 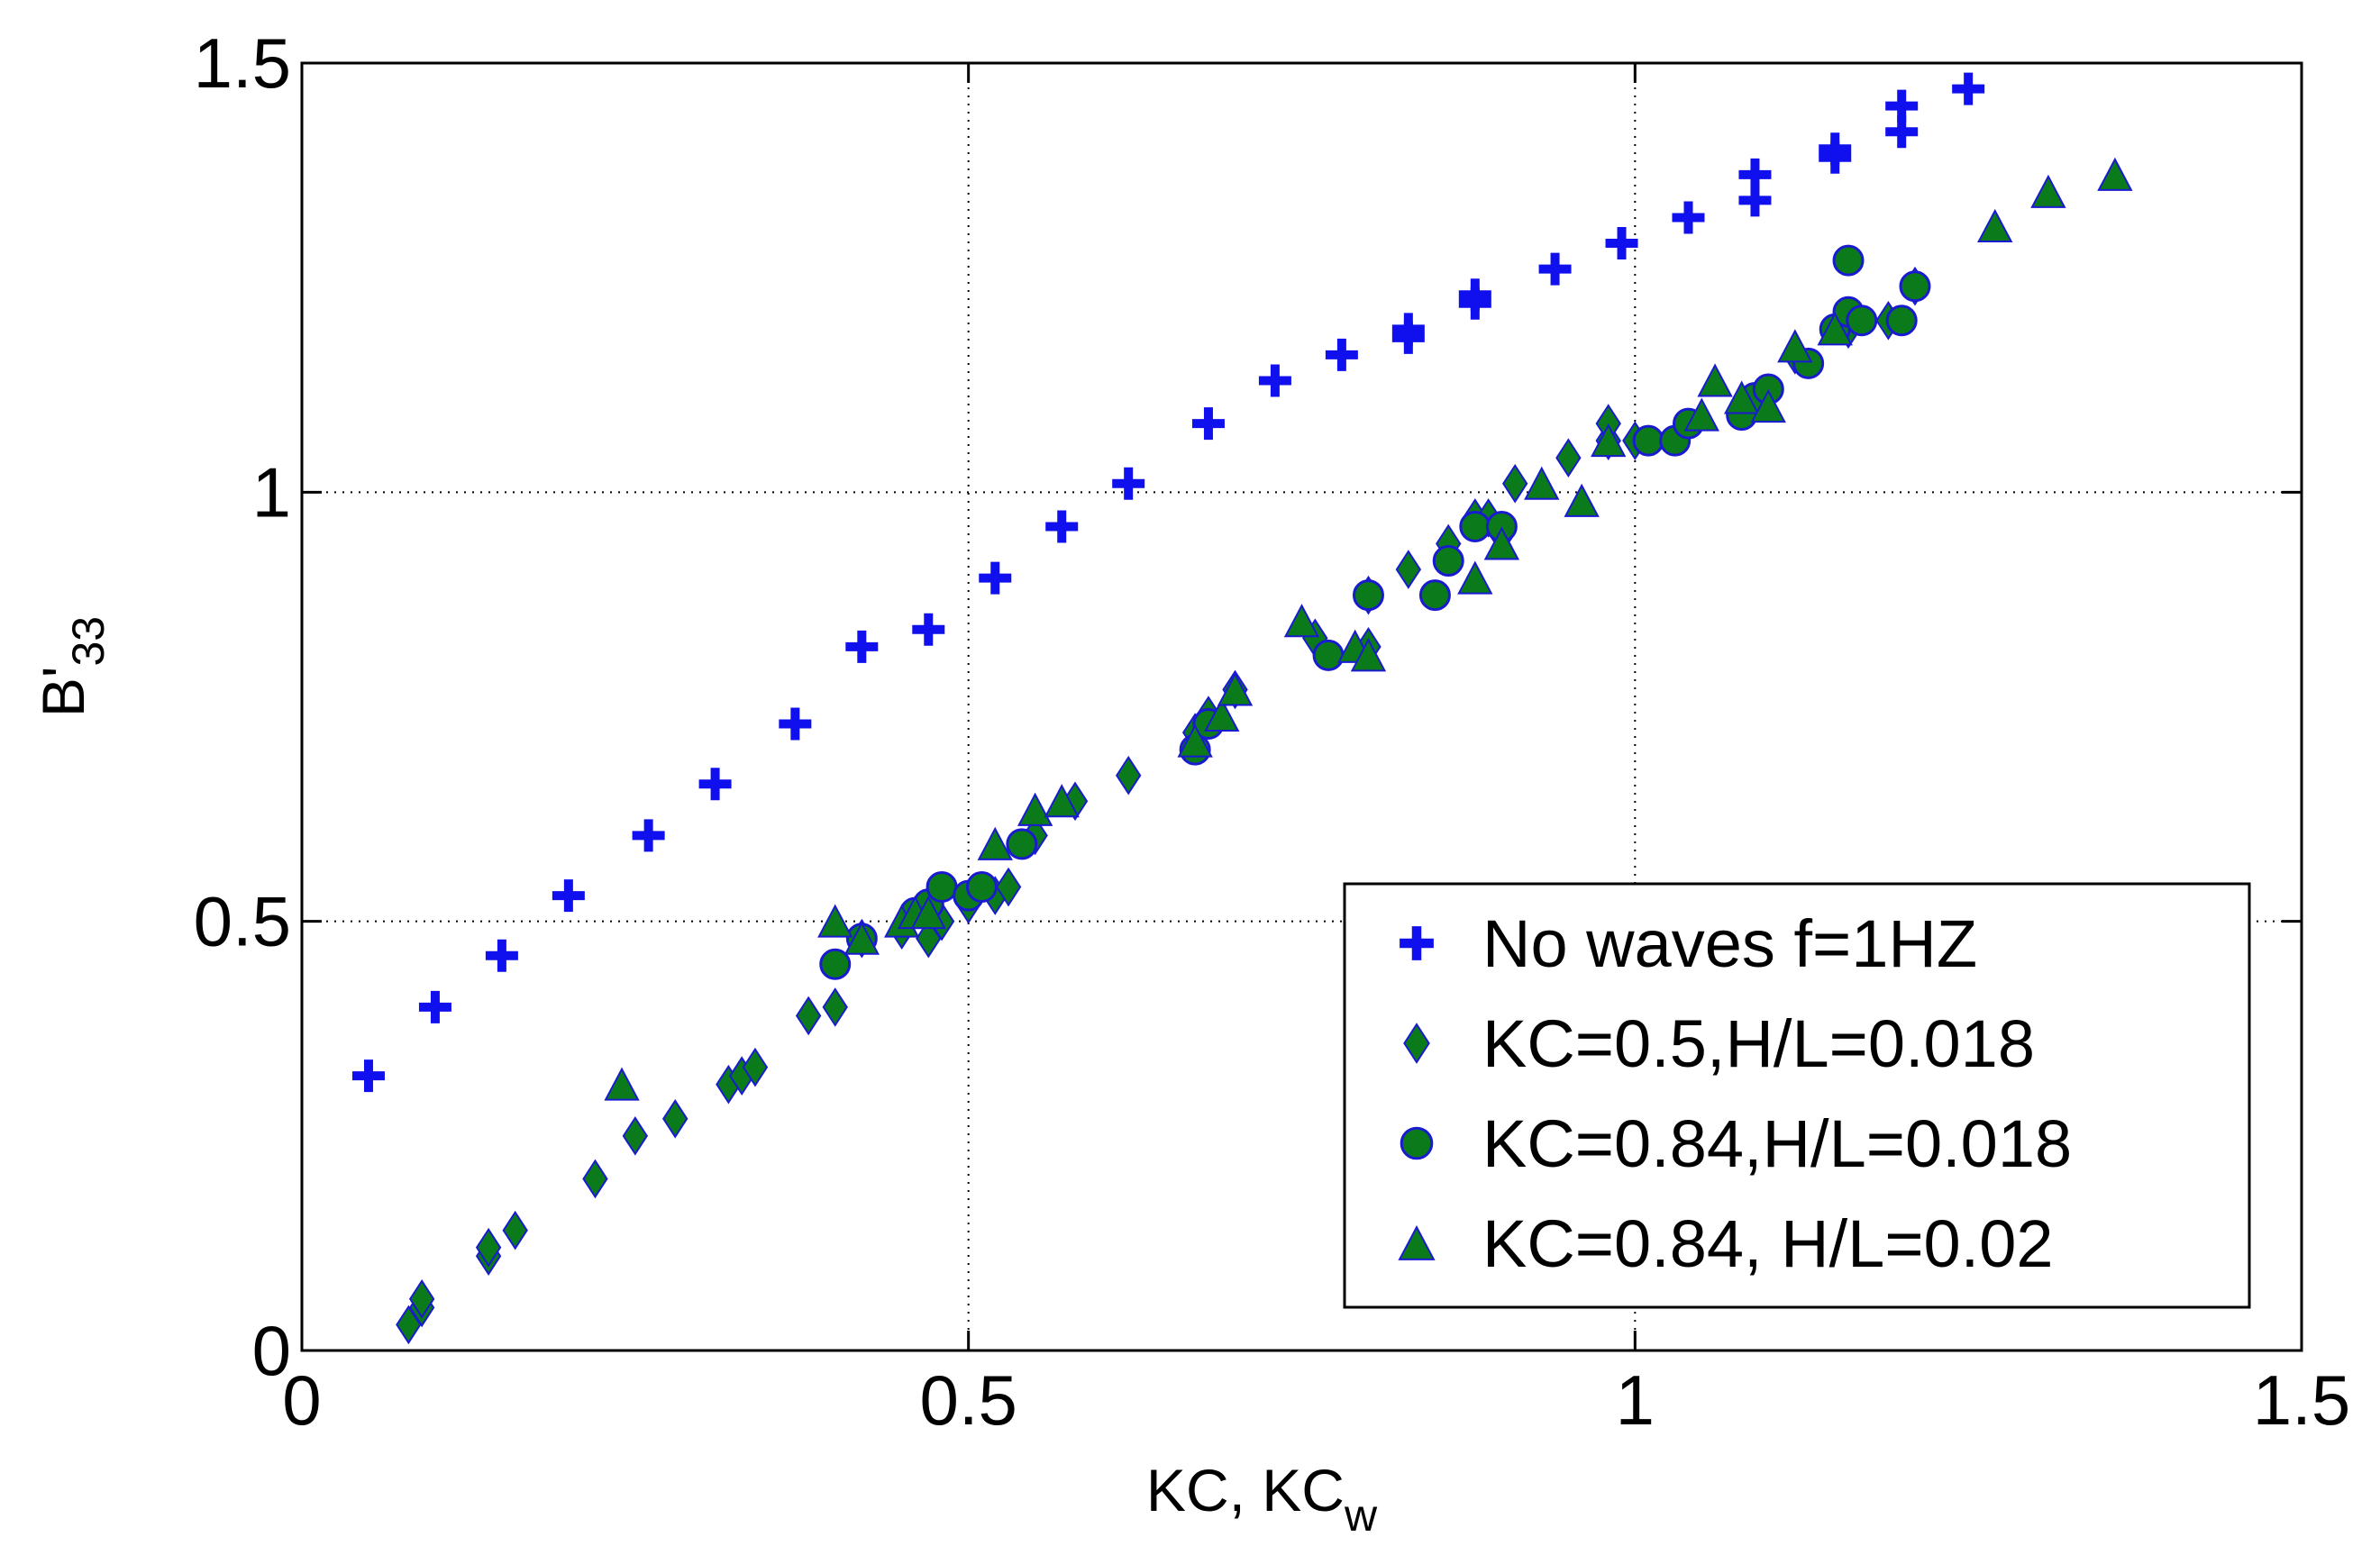 I want to click on legend-marker-triangle, so click(x=1417, y=1242).